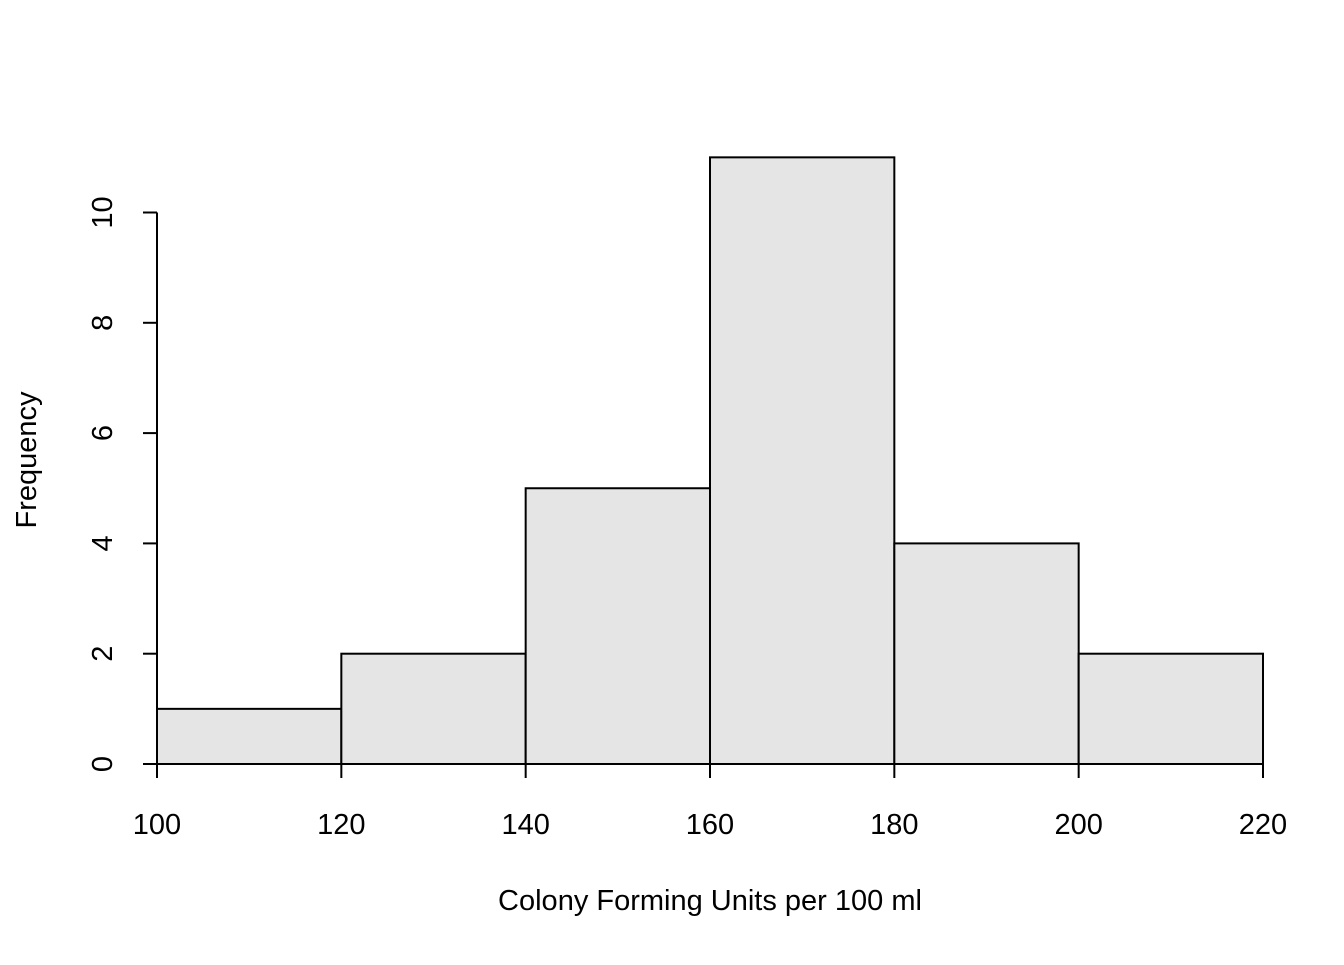  I want to click on x-axis-label: Colony Forming Units per 100 ml, so click(710, 901).